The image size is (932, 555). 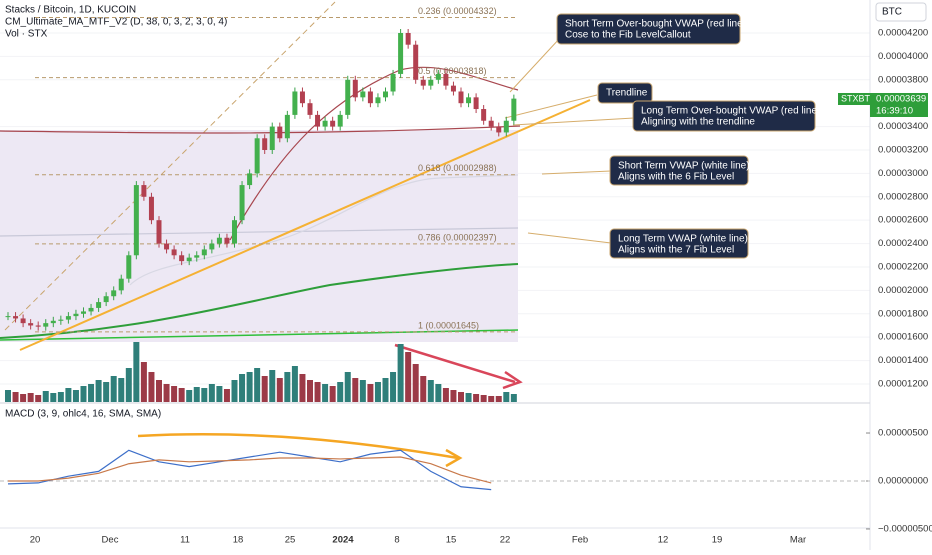 What do you see at coordinates (83, 414) in the screenshot?
I see `macd-title: MACD (3, 9, ohlc4, 16, SMA, SMA)` at bounding box center [83, 414].